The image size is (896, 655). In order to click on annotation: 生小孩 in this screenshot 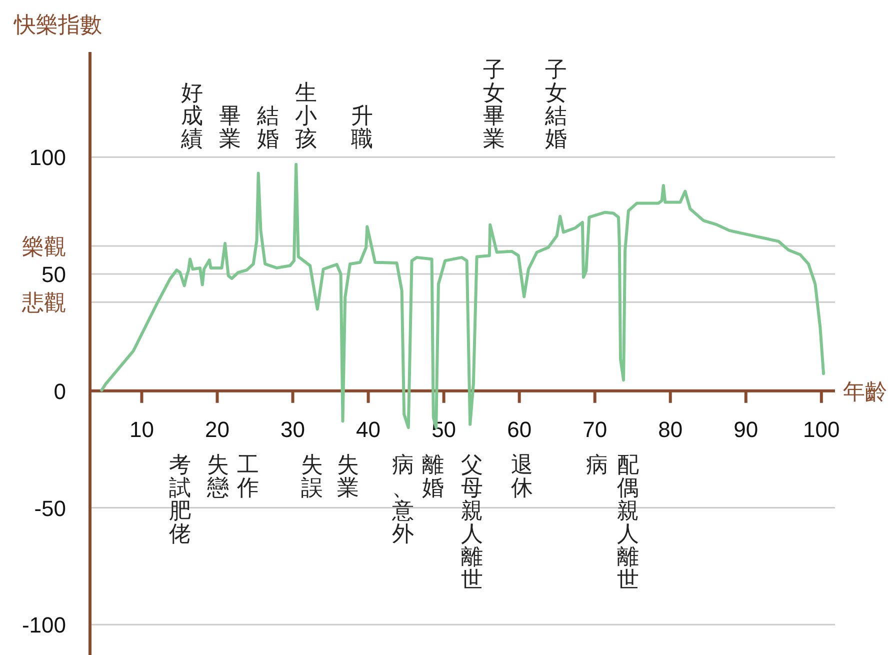, I will do `click(306, 115)`.